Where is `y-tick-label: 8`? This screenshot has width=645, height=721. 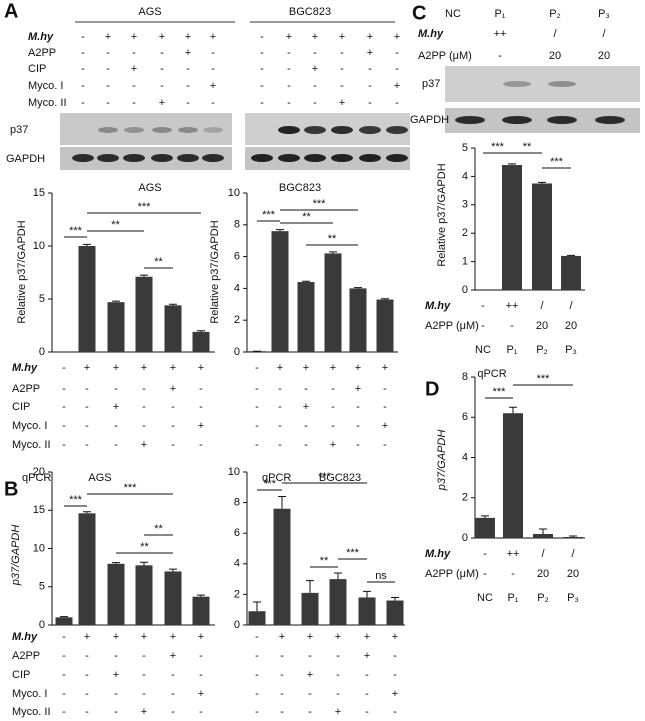
y-tick-label: 8 is located at coordinates (237, 503).